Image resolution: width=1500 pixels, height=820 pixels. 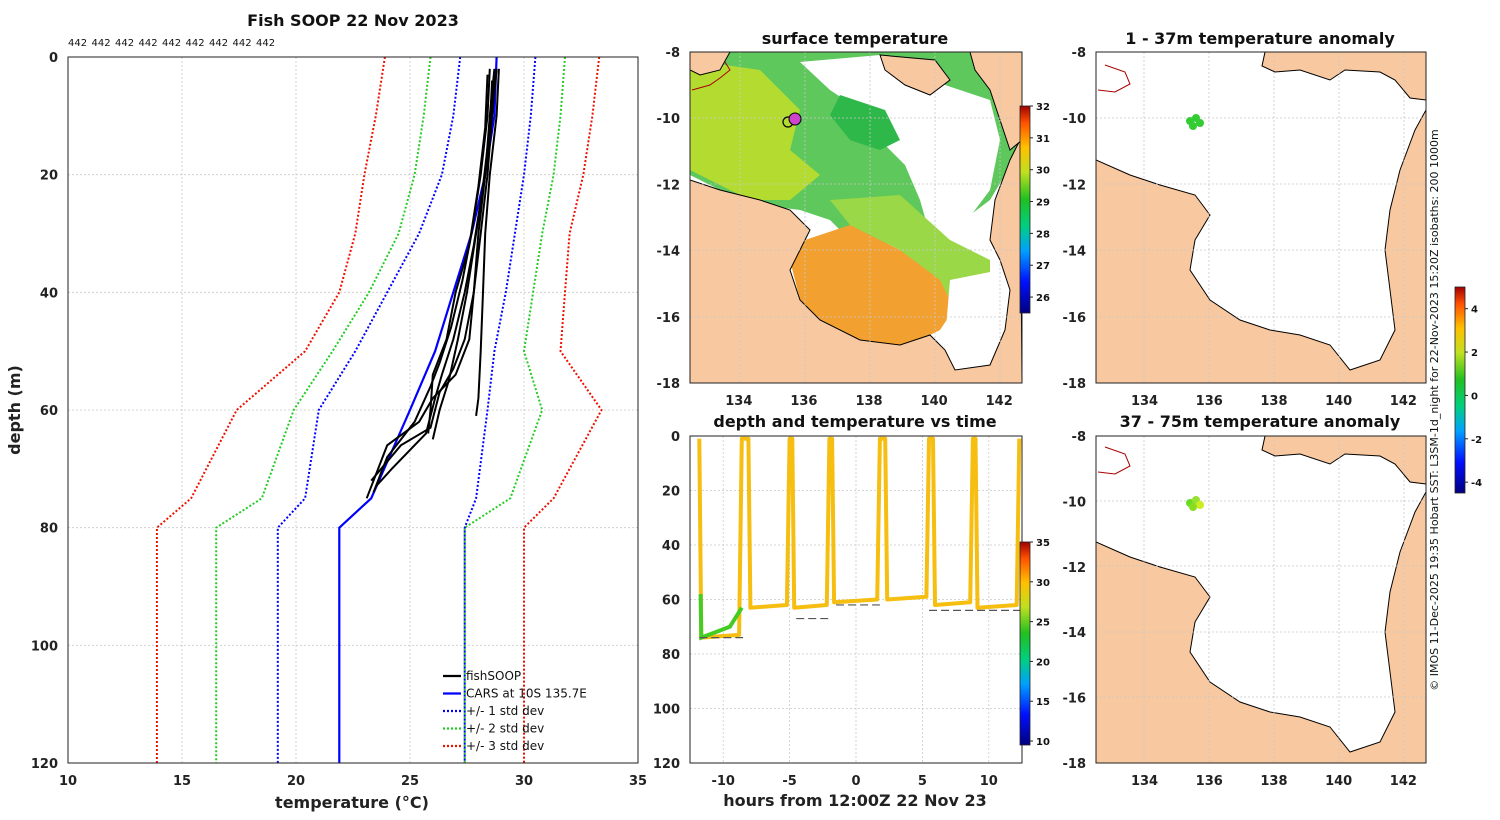 What do you see at coordinates (1144, 401) in the screenshot?
I see `map-xtick: 134` at bounding box center [1144, 401].